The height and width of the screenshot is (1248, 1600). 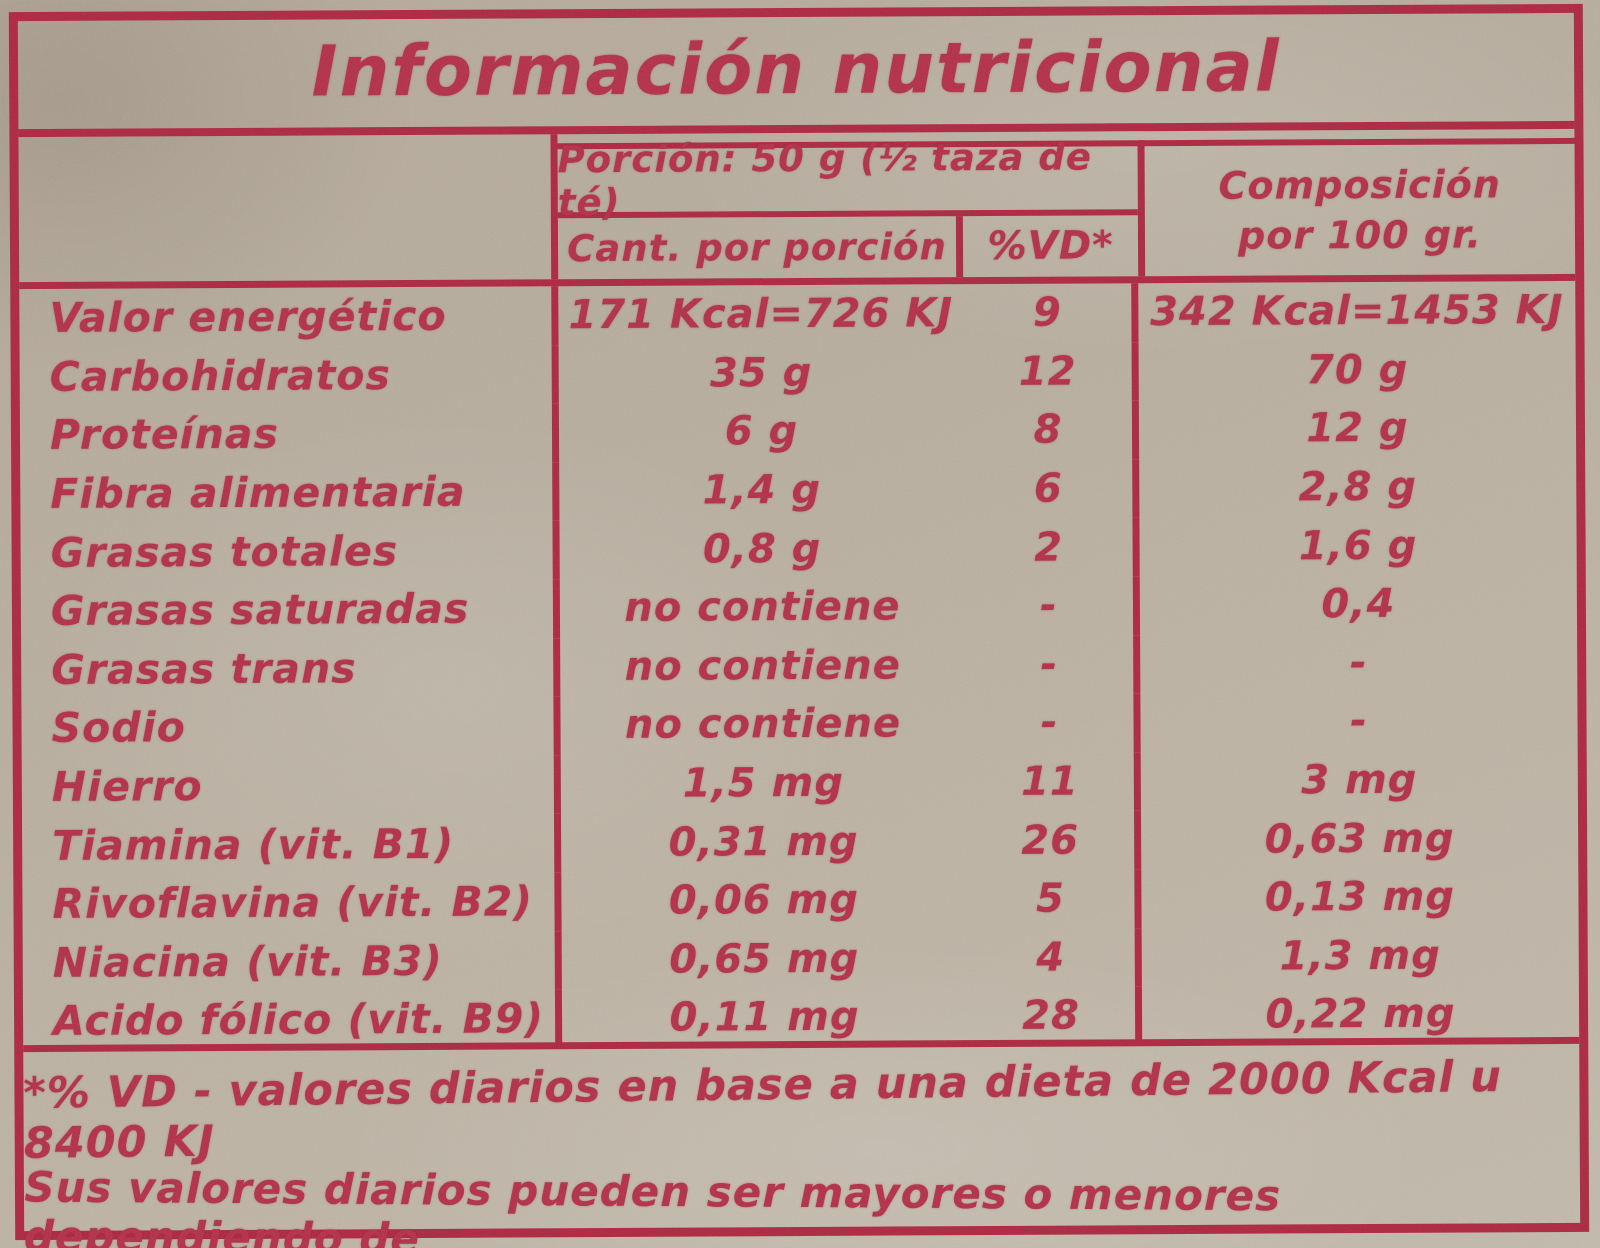 What do you see at coordinates (1358, 487) in the screenshot?
I see `composition-per-100g: 2,8 g` at bounding box center [1358, 487].